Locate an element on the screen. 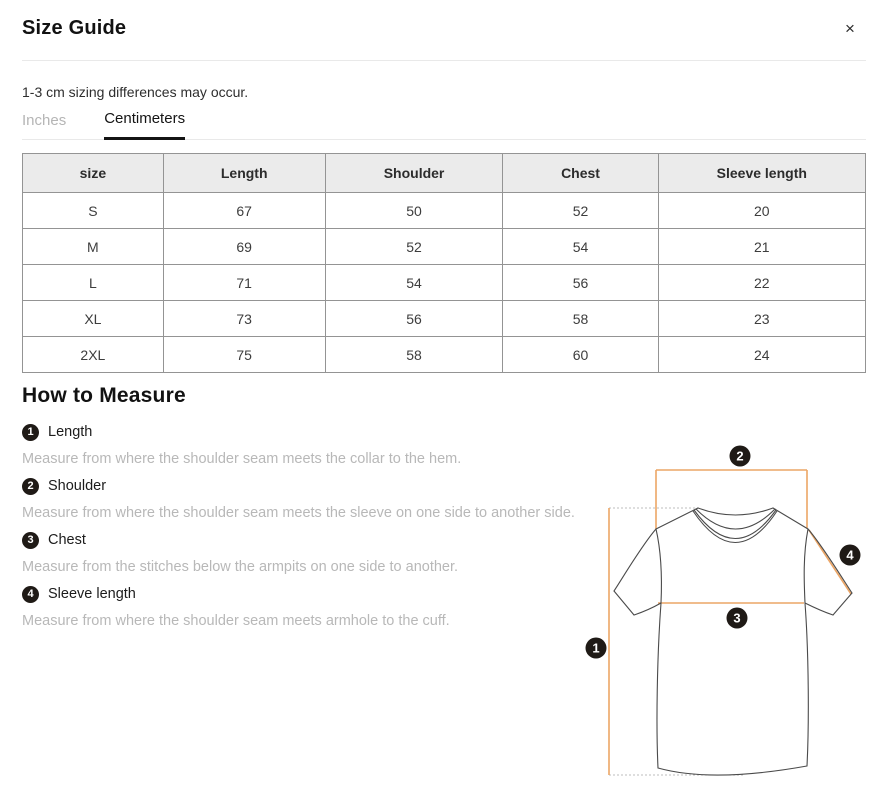 The width and height of the screenshot is (887, 810). tabs-divider is located at coordinates (444, 139).